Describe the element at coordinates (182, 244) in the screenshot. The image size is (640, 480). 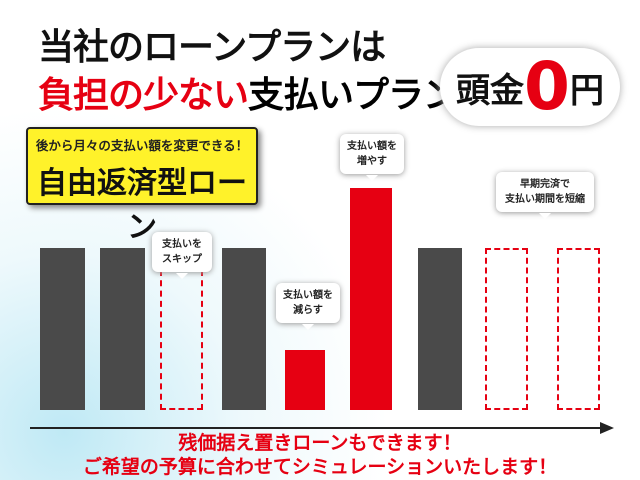
I see `callout-line: 支払いを` at that location.